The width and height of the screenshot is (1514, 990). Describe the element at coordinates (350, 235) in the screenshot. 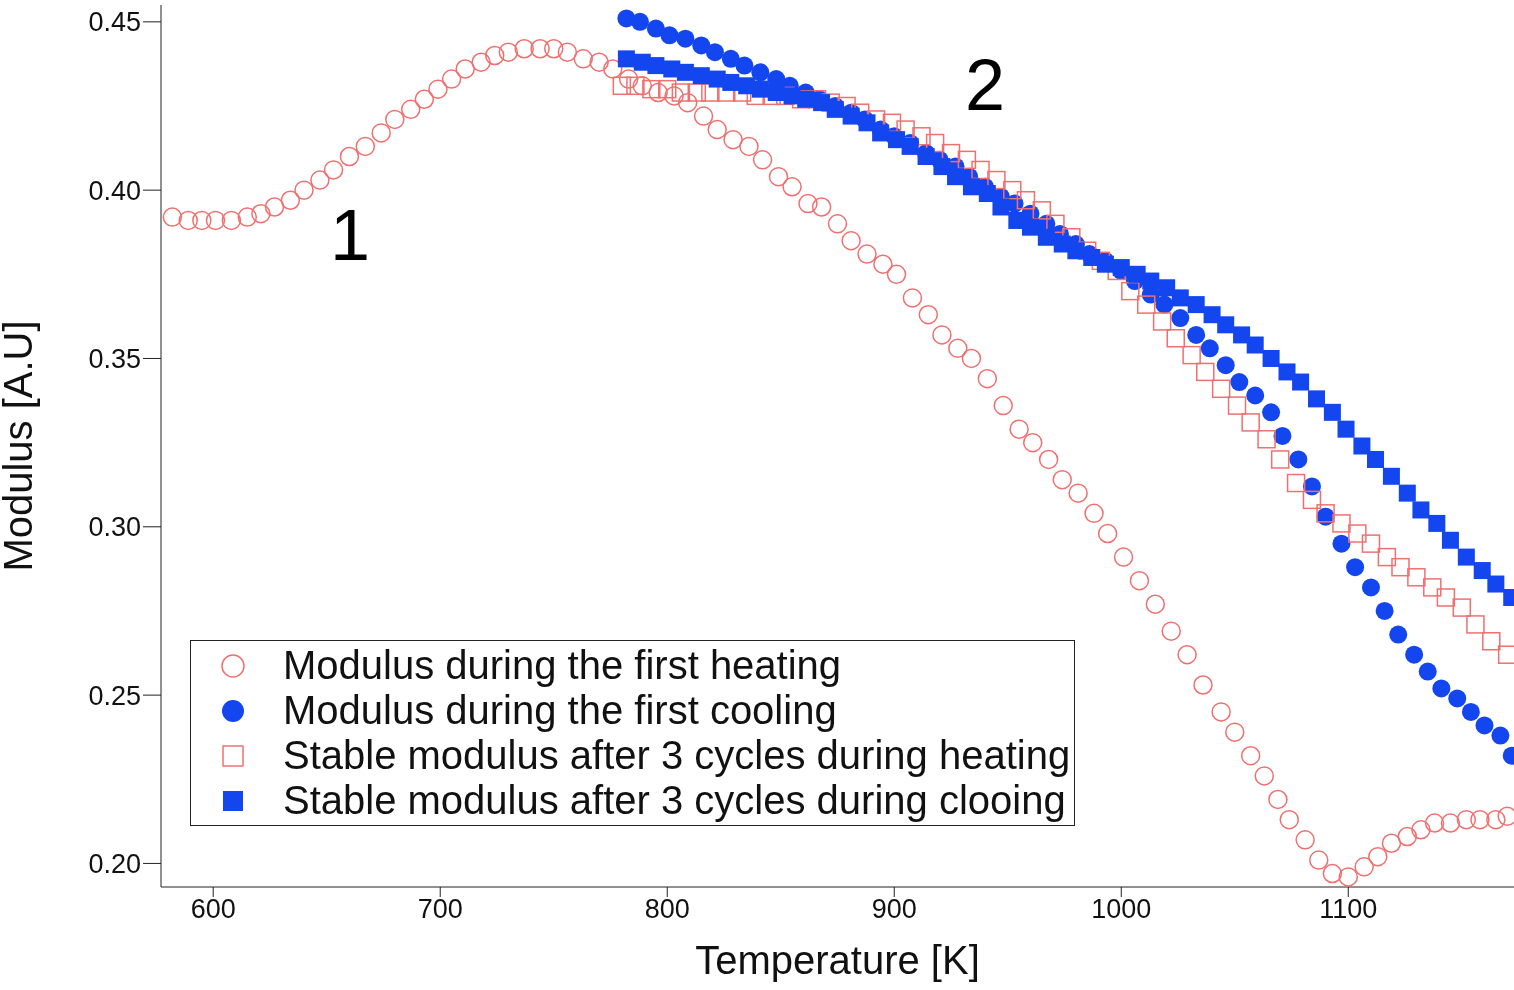

I see `annotation: 1` at that location.